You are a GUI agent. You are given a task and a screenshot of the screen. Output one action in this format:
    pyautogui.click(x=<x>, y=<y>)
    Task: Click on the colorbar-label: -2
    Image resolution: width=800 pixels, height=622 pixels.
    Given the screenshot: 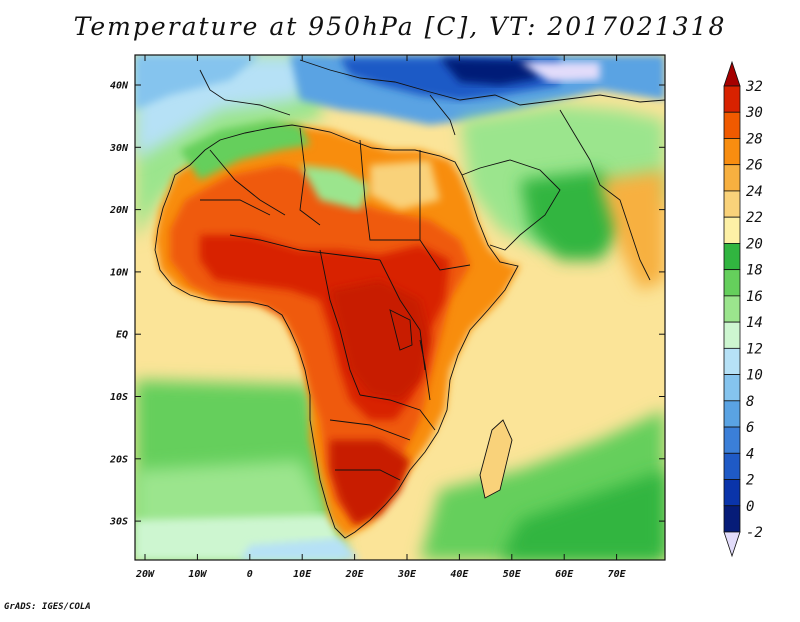 What is the action you would take?
    pyautogui.click(x=754, y=533)
    